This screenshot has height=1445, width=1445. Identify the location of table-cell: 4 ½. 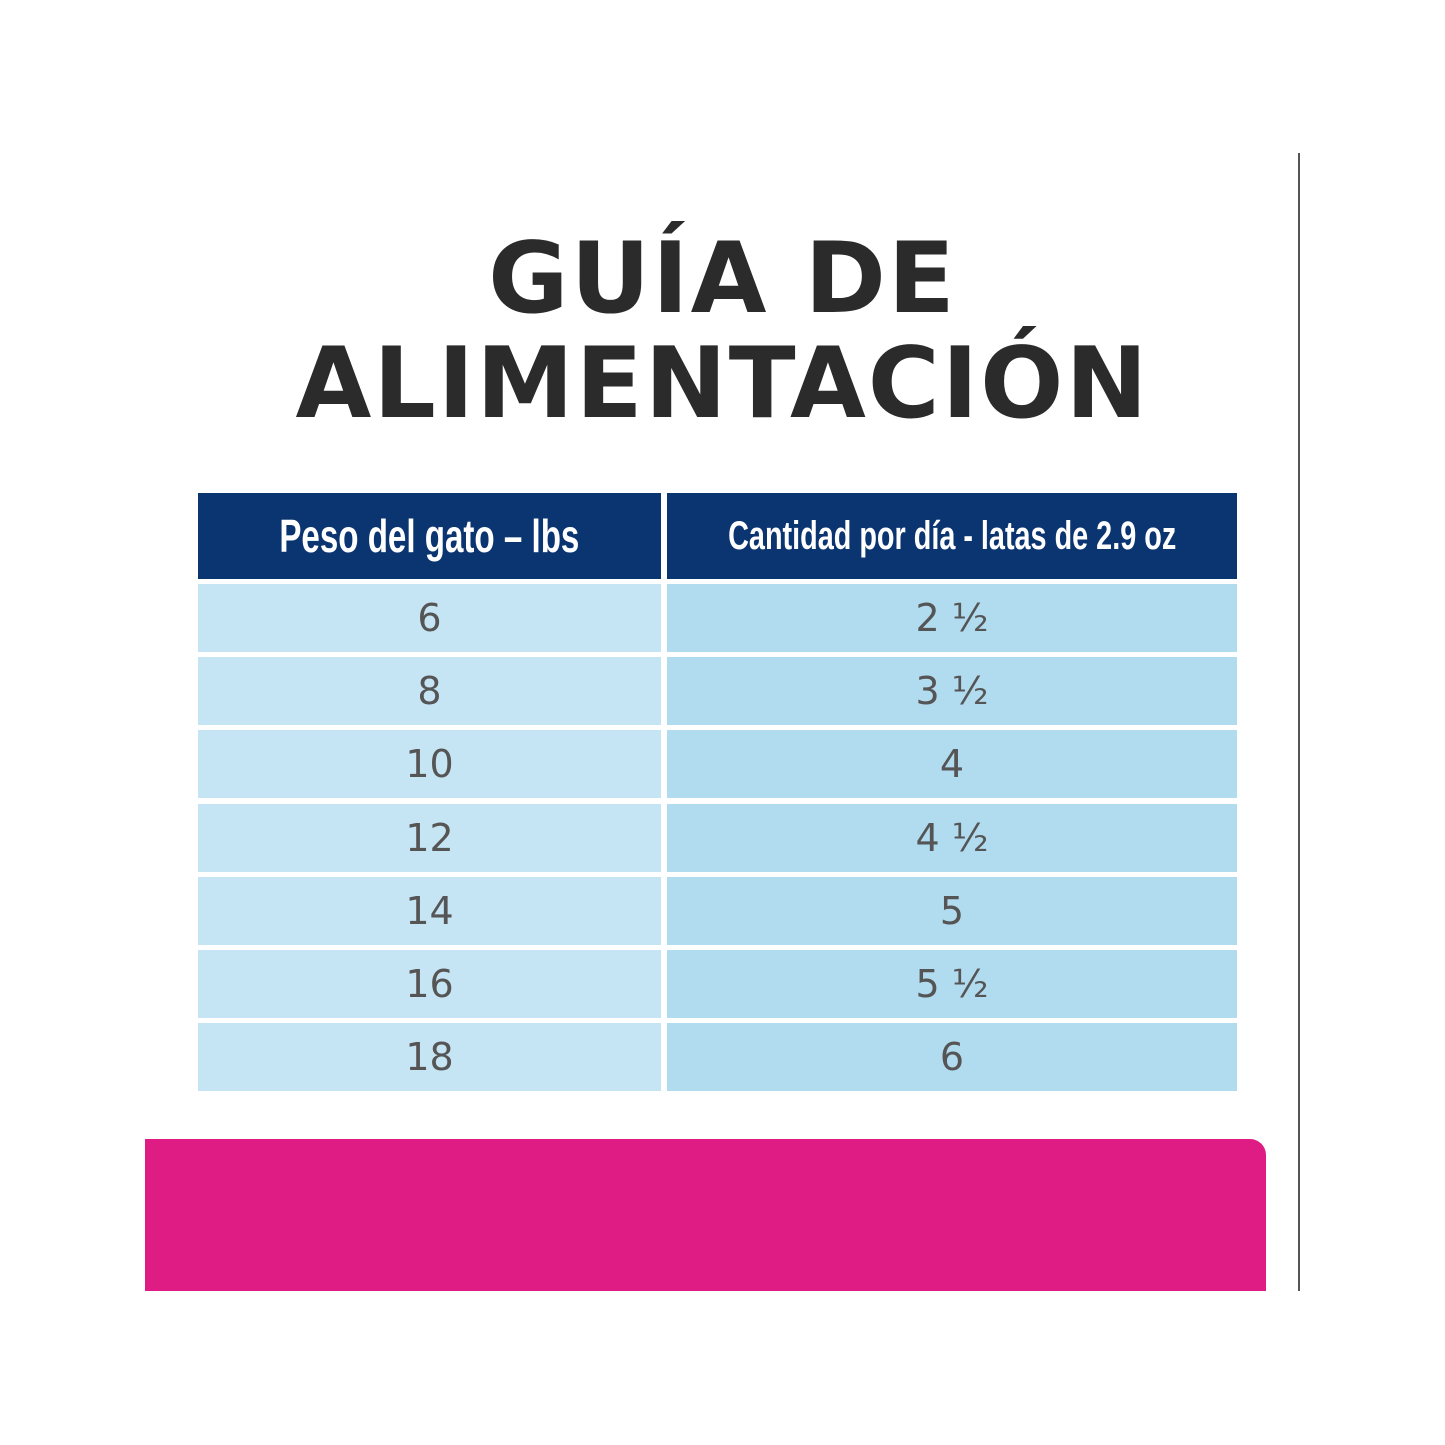
(952, 837).